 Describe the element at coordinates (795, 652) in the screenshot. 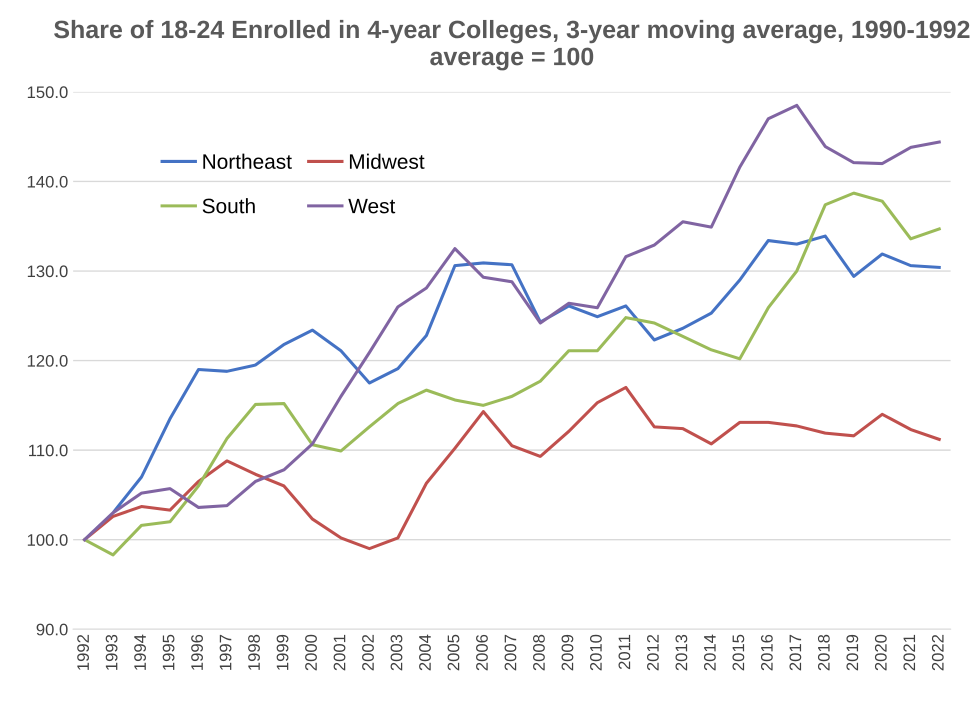

I see `x-tick-label: 2017` at that location.